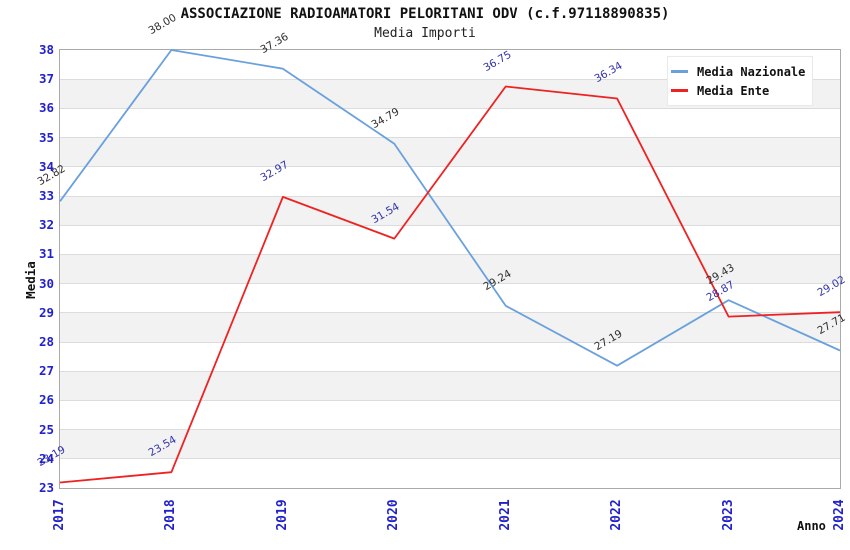 The image size is (850, 550). Describe the element at coordinates (59, 515) in the screenshot. I see `x-tick-label: 2017` at that location.